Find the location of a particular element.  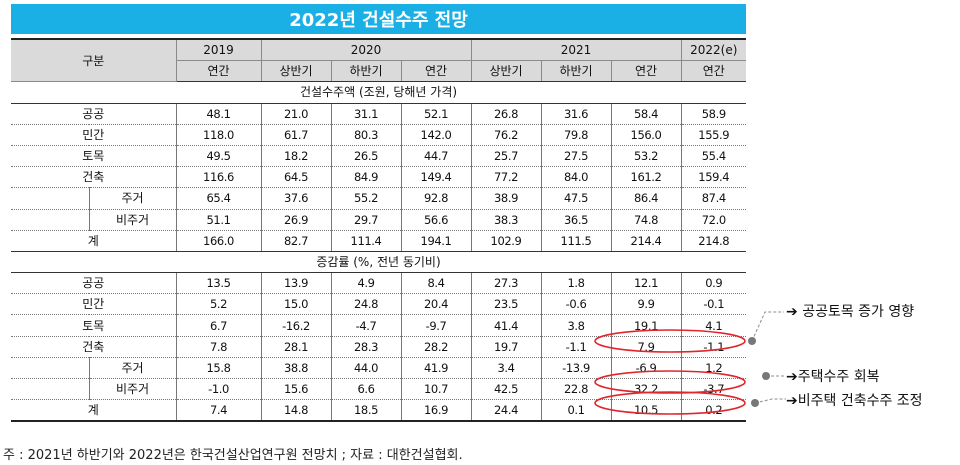

table-cell: 3.4 is located at coordinates (505, 368).